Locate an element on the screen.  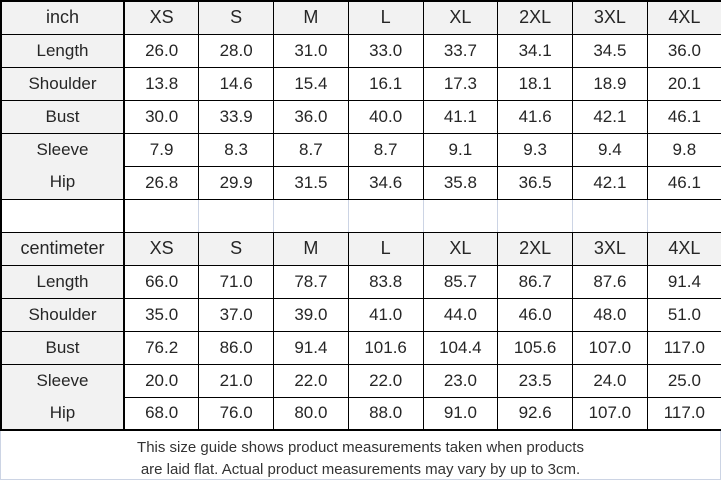
measurement-cell: 37.0 is located at coordinates (236, 314).